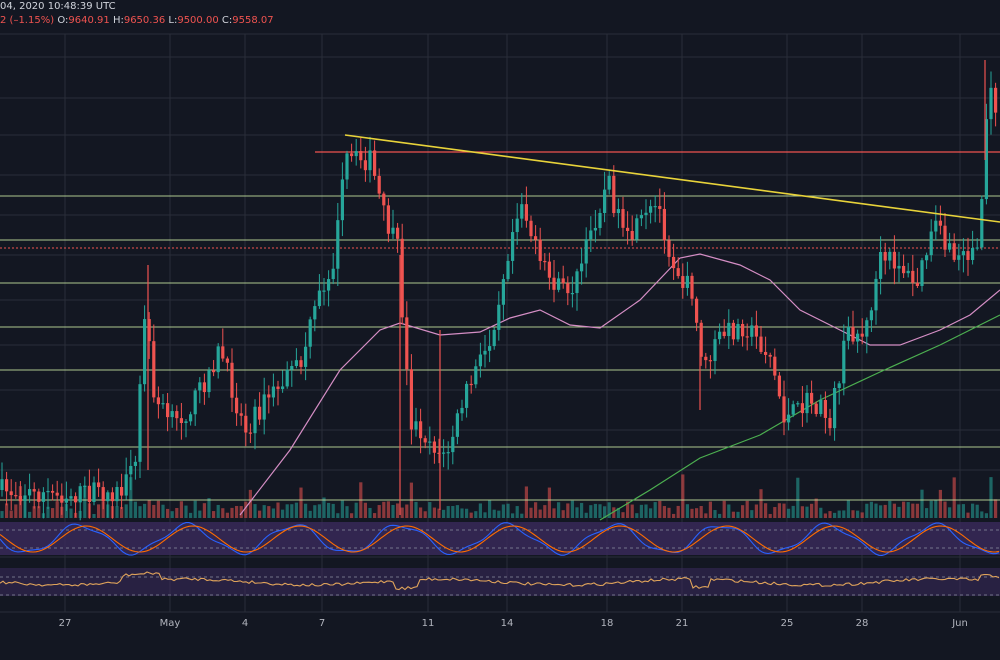 The height and width of the screenshot is (660, 1000). I want to click on time-axis-label: 25, so click(787, 623).